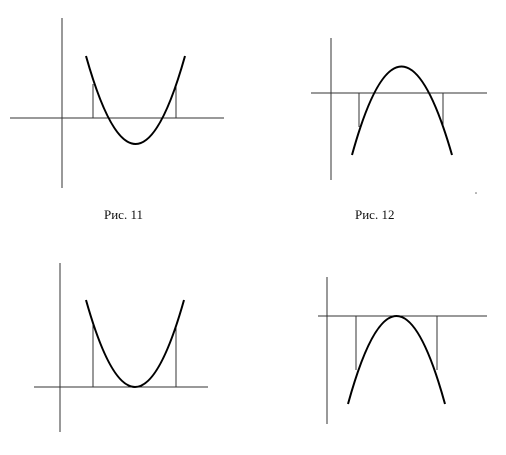 The image size is (506, 455). Describe the element at coordinates (135, 100) in the screenshot. I see `fig11-parabola` at that location.